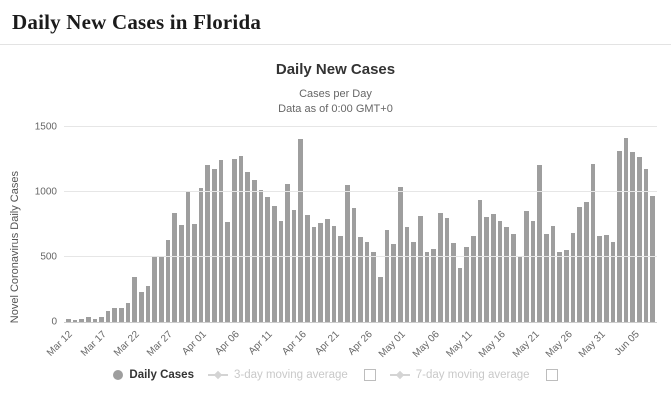  I want to click on x-tick-label: Apr 16, so click(294, 343).